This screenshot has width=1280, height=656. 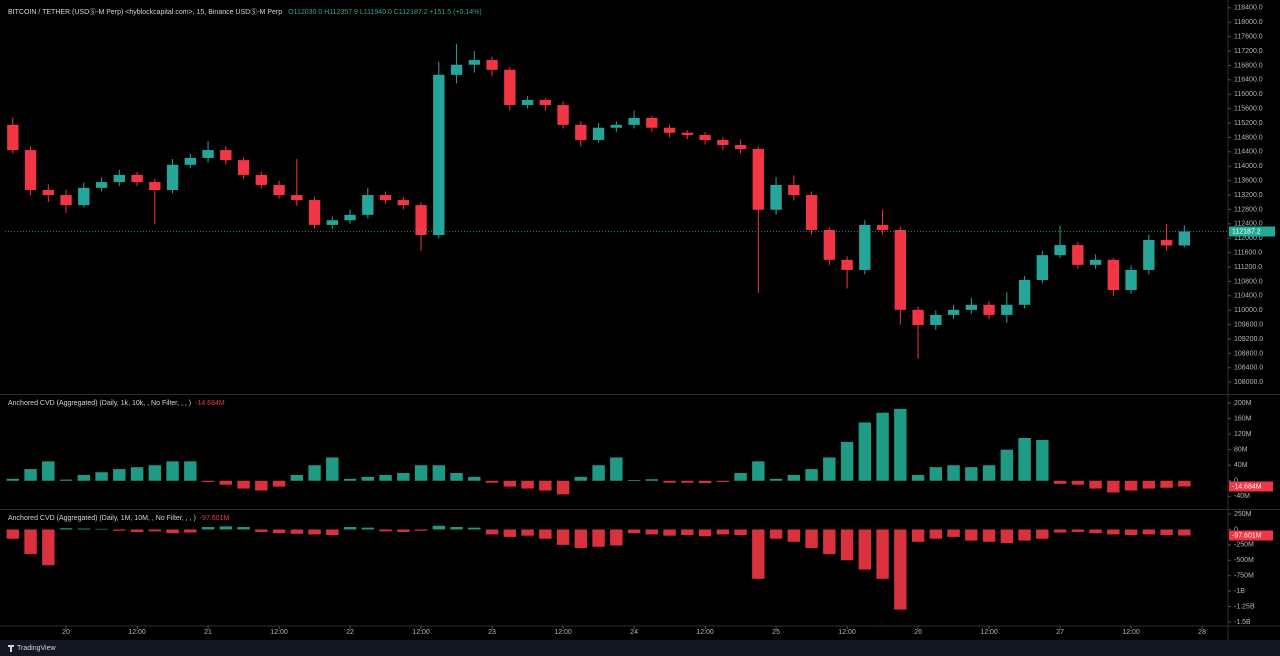 What do you see at coordinates (1248, 166) in the screenshot?
I see `y-tick-label: 114000.0` at bounding box center [1248, 166].